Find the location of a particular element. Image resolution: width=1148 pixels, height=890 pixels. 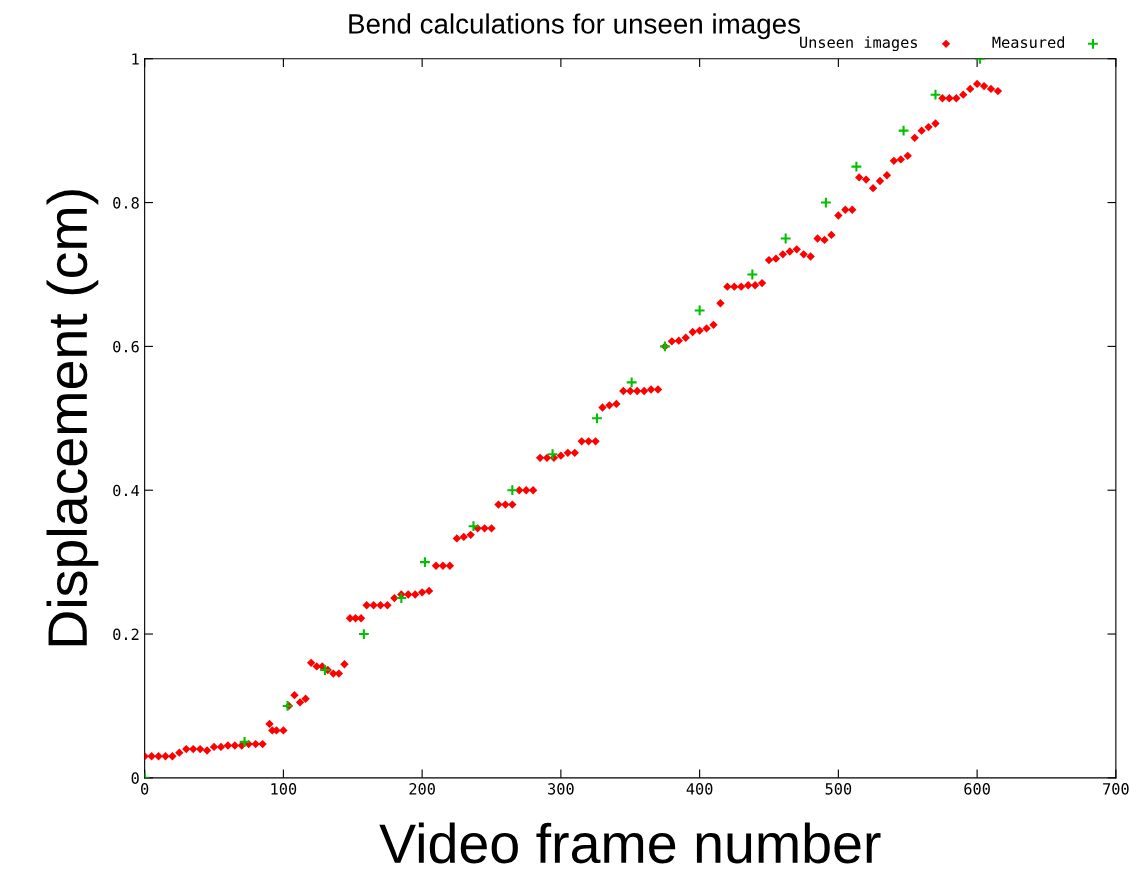

x-tick-label: 0 is located at coordinates (145, 789).